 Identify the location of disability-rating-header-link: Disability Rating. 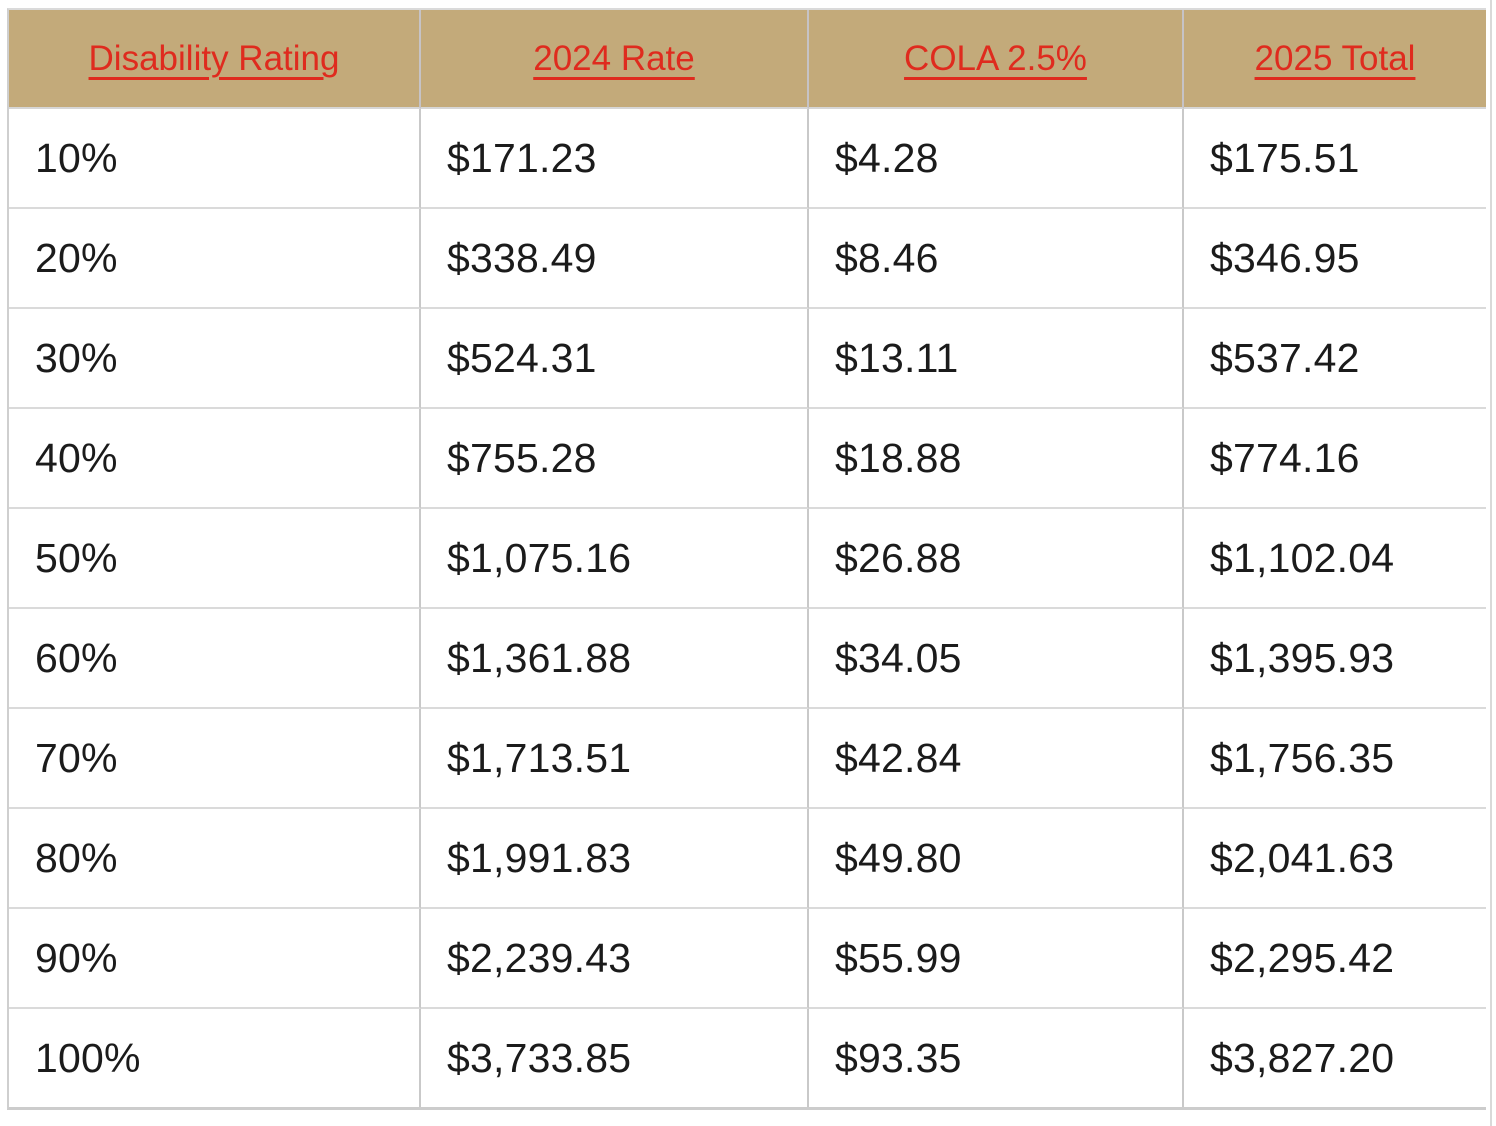
(214, 58).